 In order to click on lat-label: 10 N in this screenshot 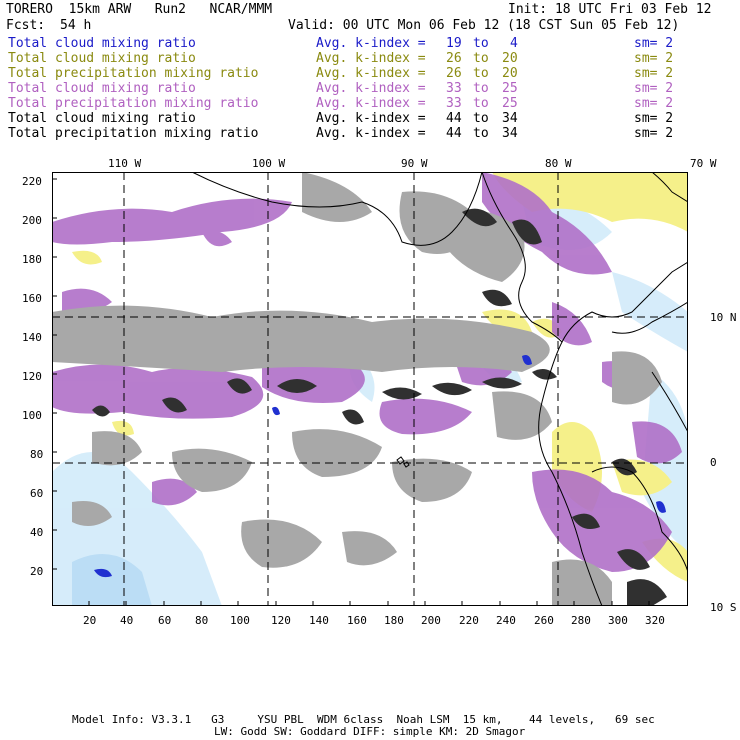, I will do `click(723, 317)`.